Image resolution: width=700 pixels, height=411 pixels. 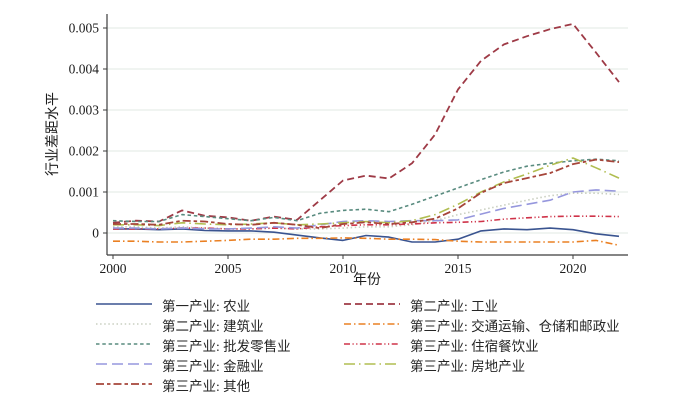 What do you see at coordinates (367, 280) in the screenshot?
I see `x-axis-title: 年份` at bounding box center [367, 280].